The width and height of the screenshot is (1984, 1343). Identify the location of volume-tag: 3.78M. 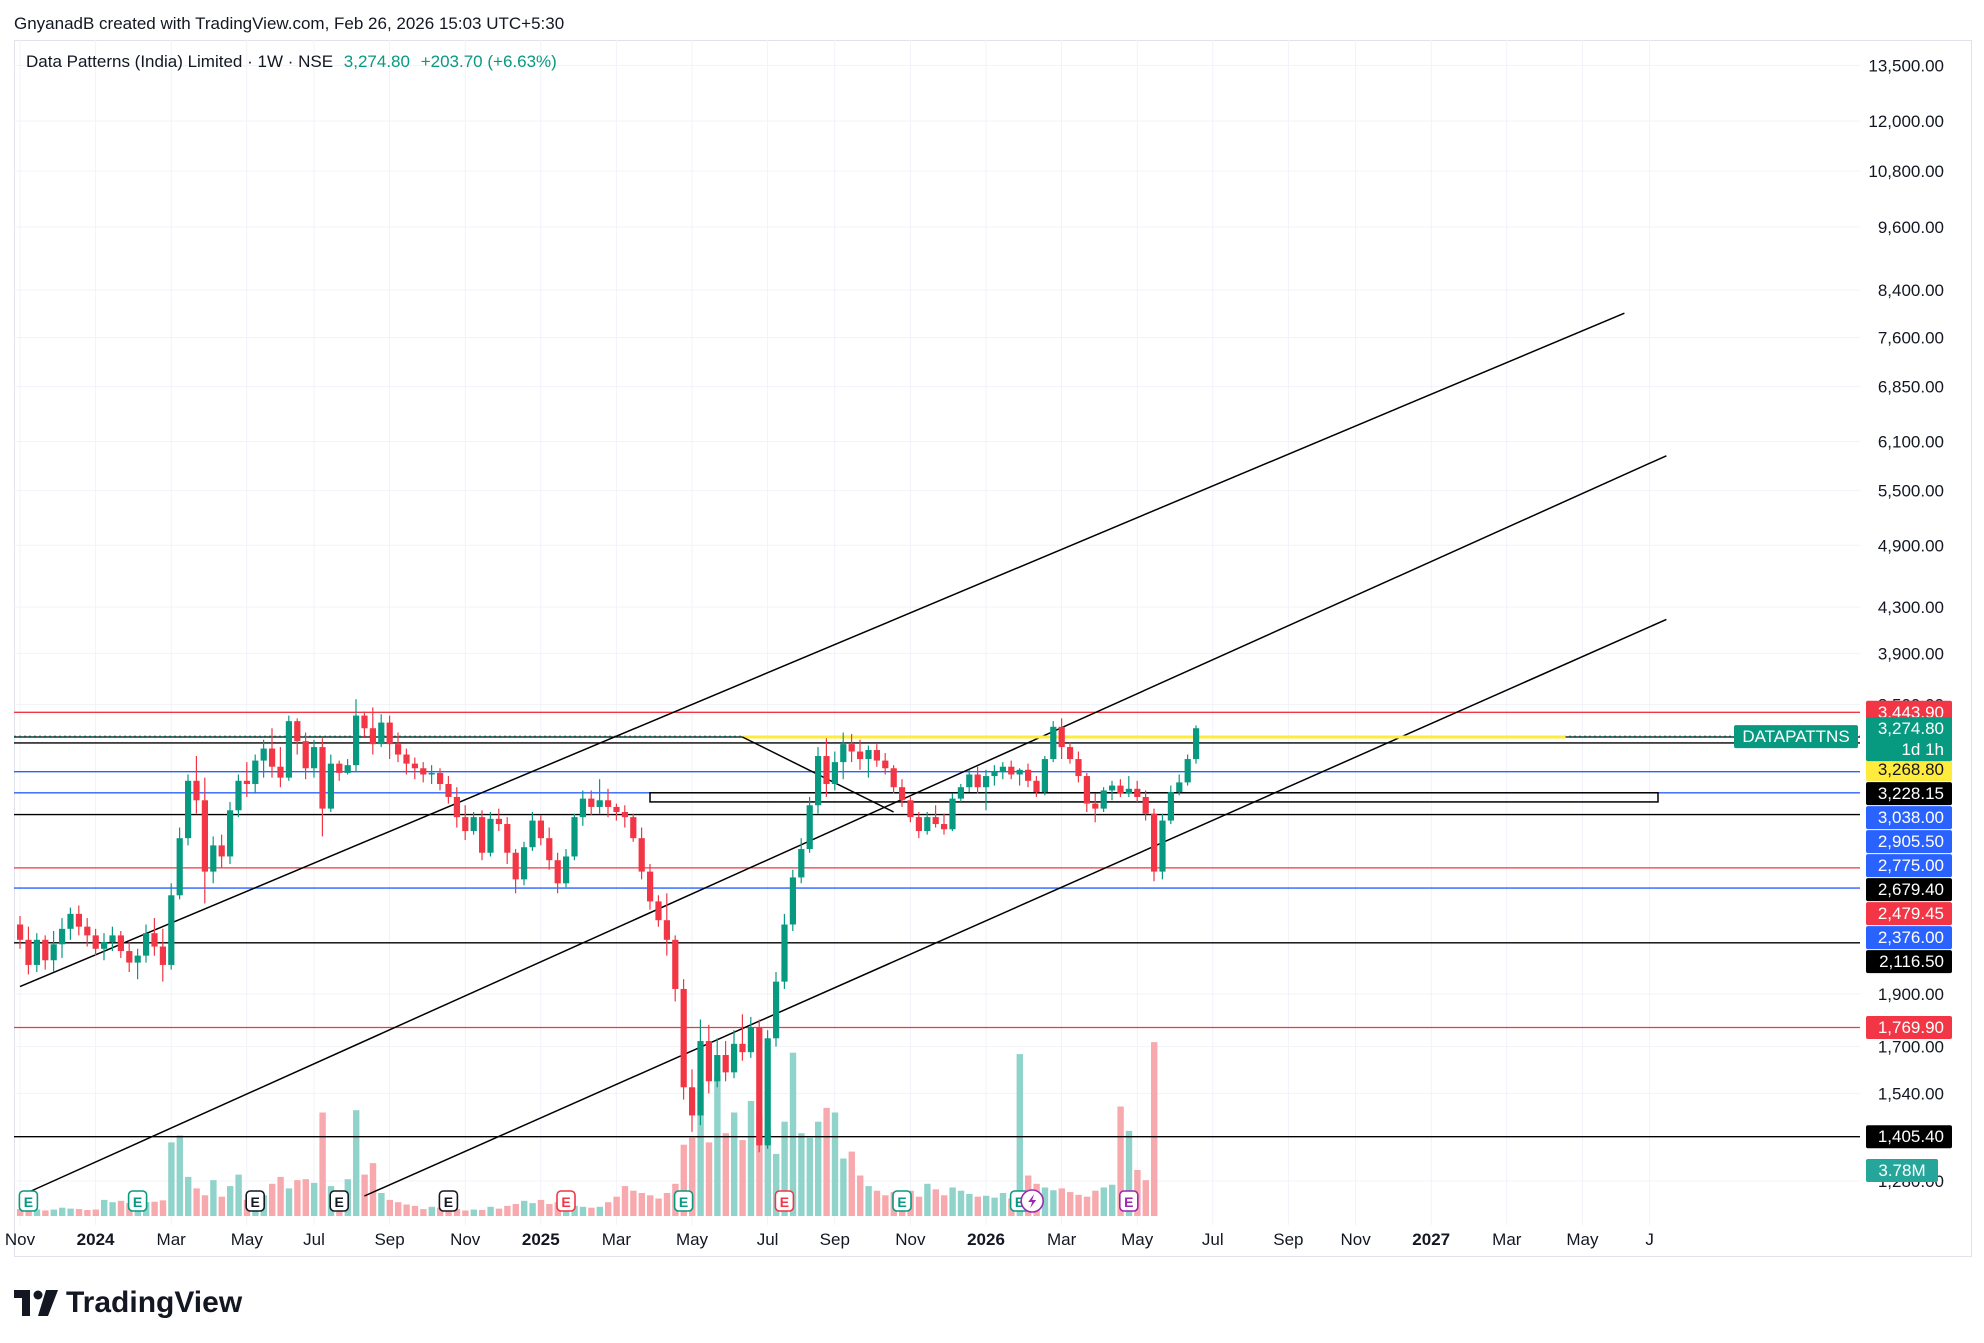
(1902, 1170).